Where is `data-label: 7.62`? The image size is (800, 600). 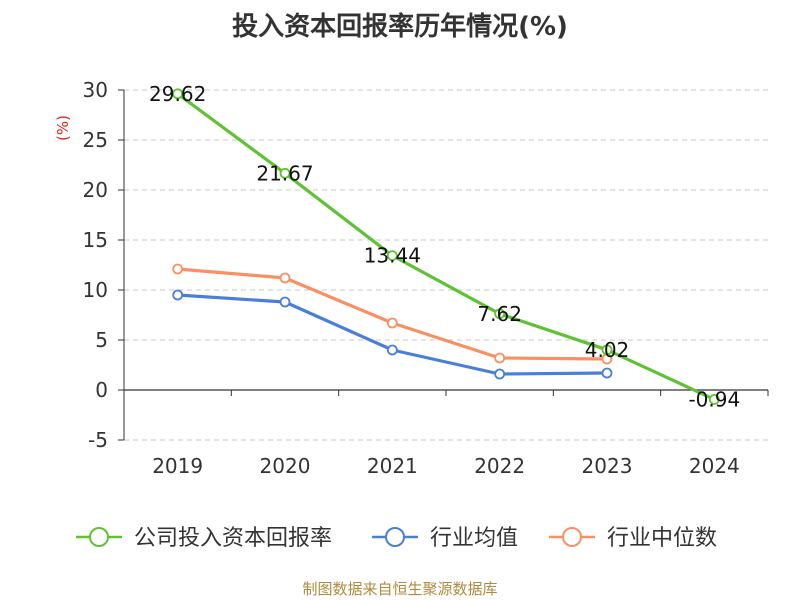
data-label: 7.62 is located at coordinates (499, 314).